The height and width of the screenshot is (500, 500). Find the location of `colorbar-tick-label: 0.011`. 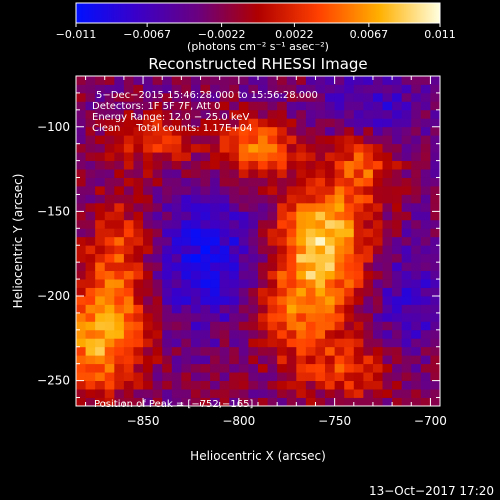

colorbar-tick-label: 0.011 is located at coordinates (440, 34).